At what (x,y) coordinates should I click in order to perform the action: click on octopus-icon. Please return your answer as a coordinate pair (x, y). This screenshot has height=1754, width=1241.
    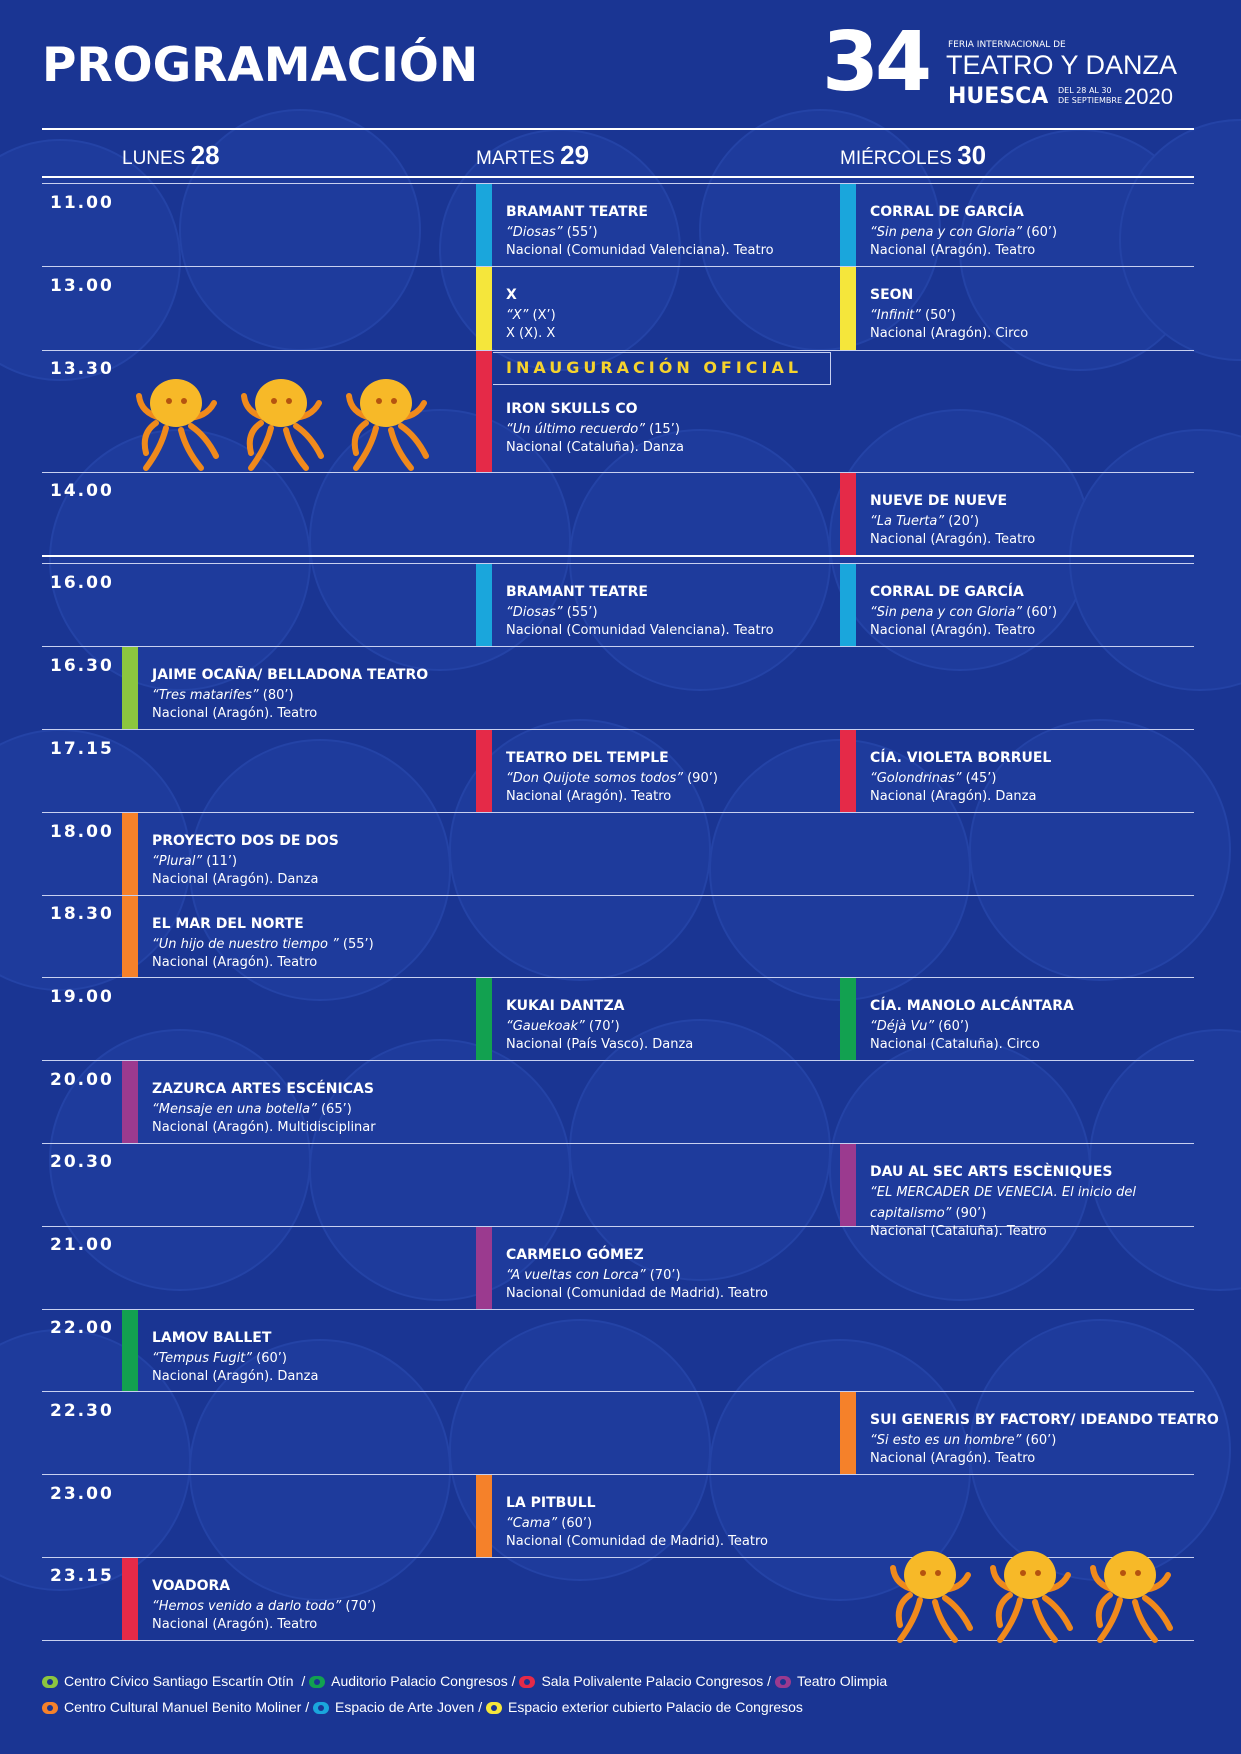
    Looking at the image, I should click on (282, 425).